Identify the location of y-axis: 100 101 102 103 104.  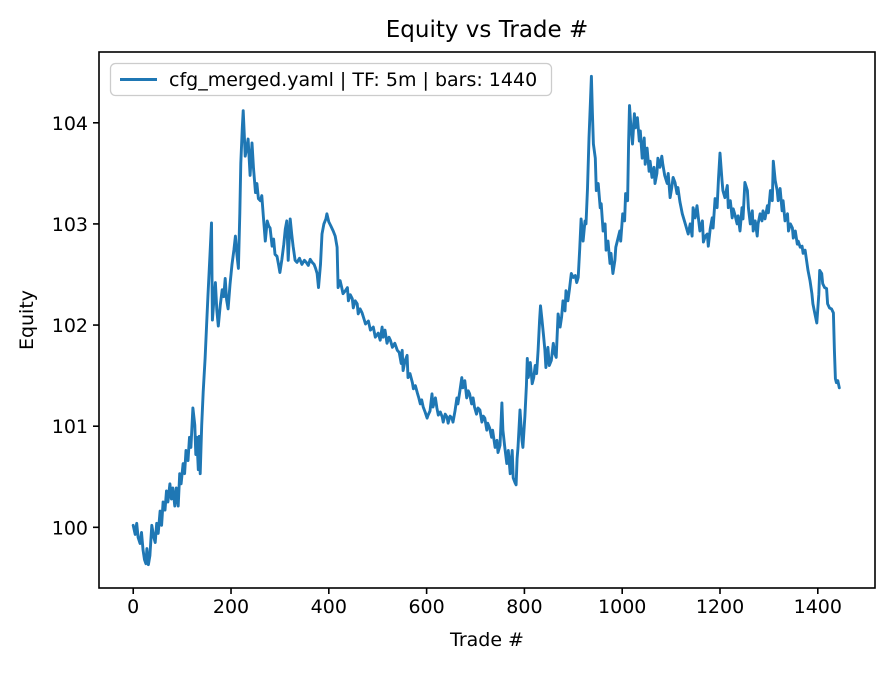
(75, 326).